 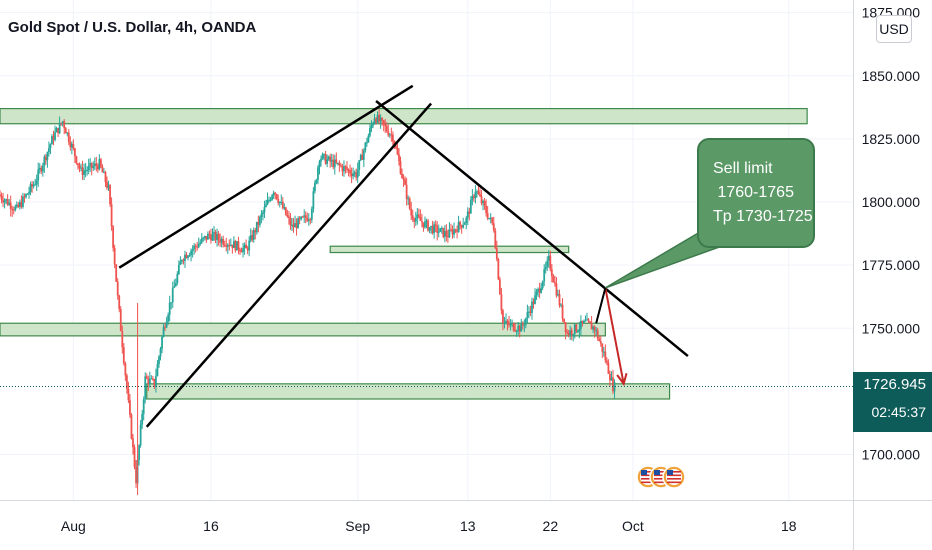 I want to click on trade-note-callout: Sell limit 1760-1765 Tp 1730-1725, so click(x=756, y=193).